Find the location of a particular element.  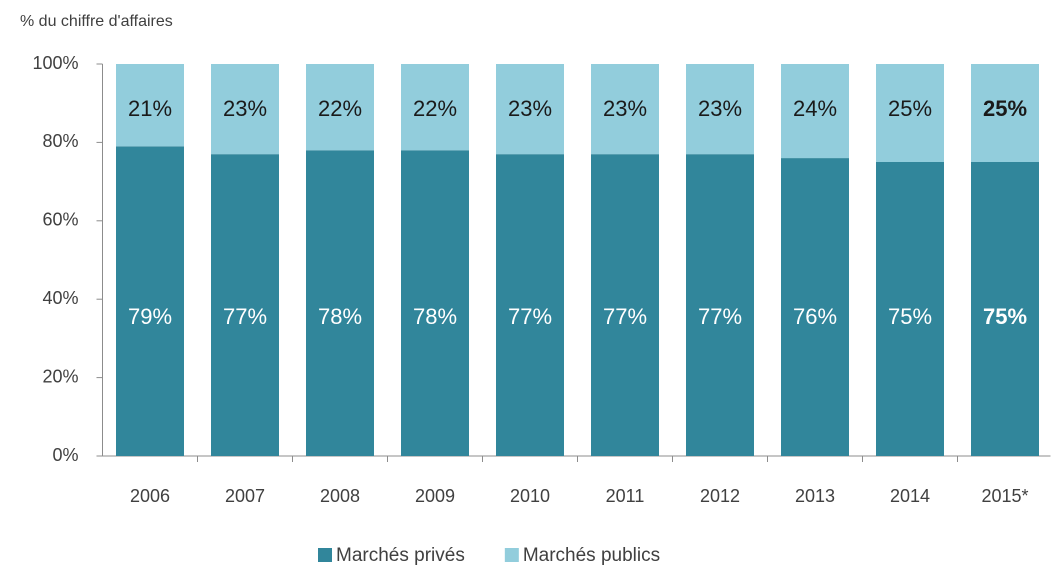

x-tick-label: 2008 is located at coordinates (340, 496).